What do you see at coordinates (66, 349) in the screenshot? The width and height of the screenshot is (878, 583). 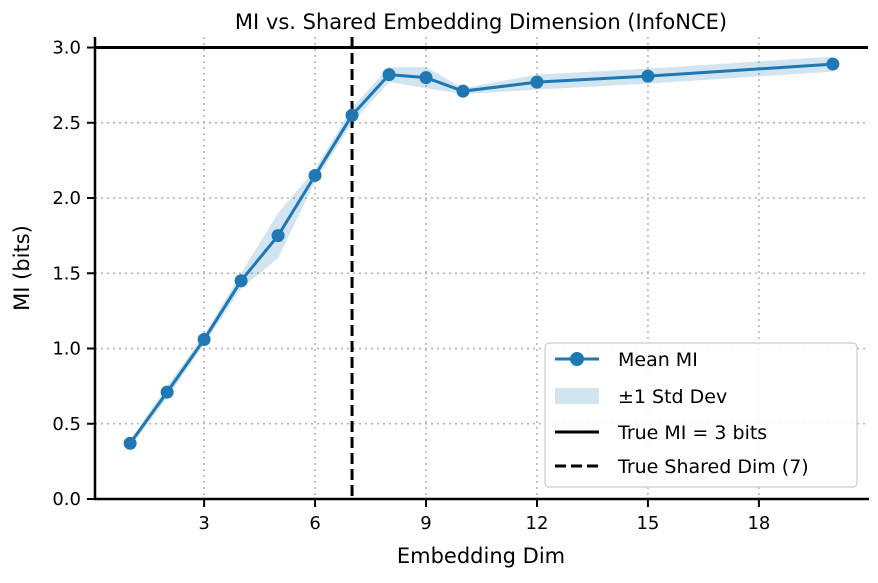 I see `y-tick-label: 1.0` at bounding box center [66, 349].